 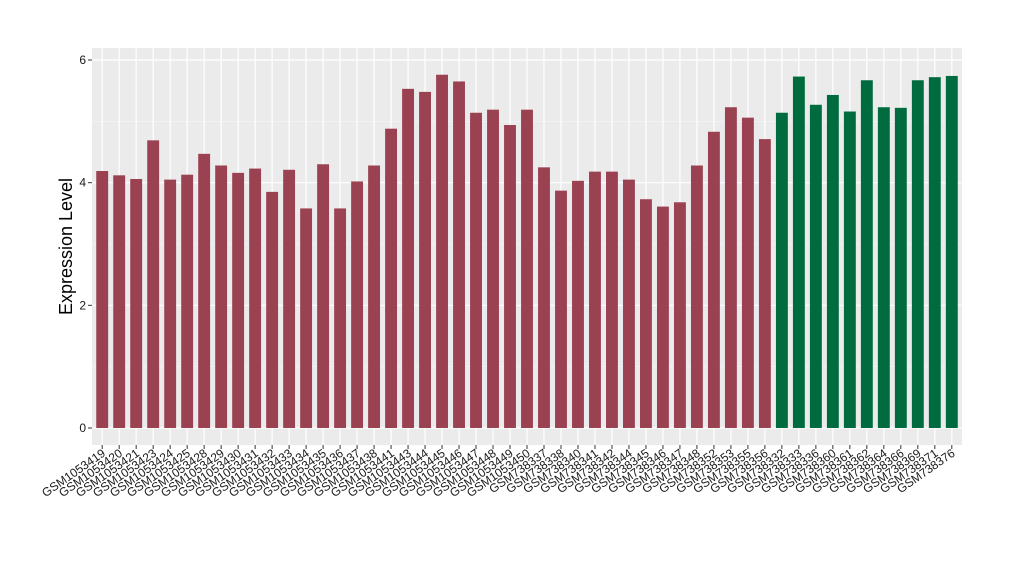 What do you see at coordinates (442, 251) in the screenshot?
I see `bar-GSM1053445` at bounding box center [442, 251].